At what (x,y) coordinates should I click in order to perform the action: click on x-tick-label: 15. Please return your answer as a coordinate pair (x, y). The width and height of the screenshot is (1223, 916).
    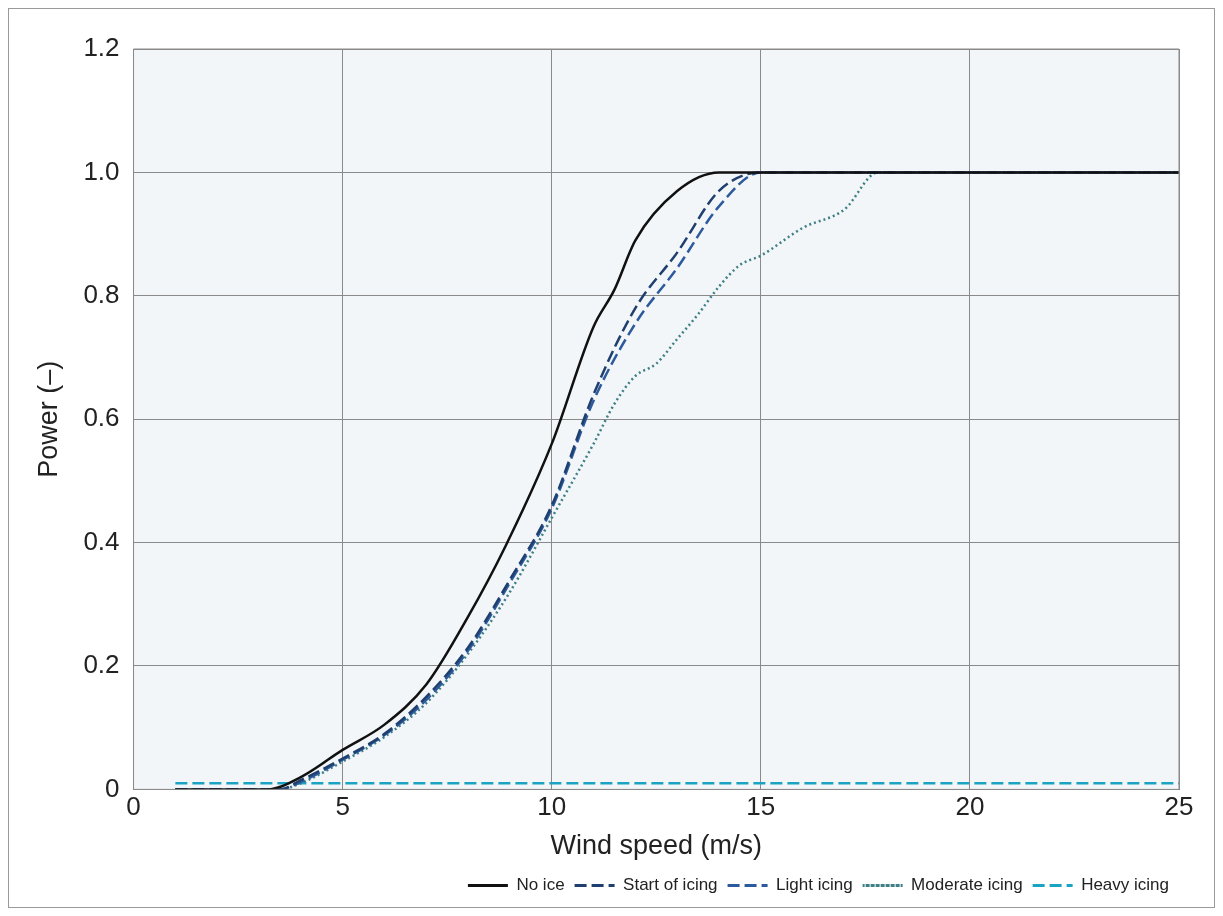
    Looking at the image, I should click on (761, 806).